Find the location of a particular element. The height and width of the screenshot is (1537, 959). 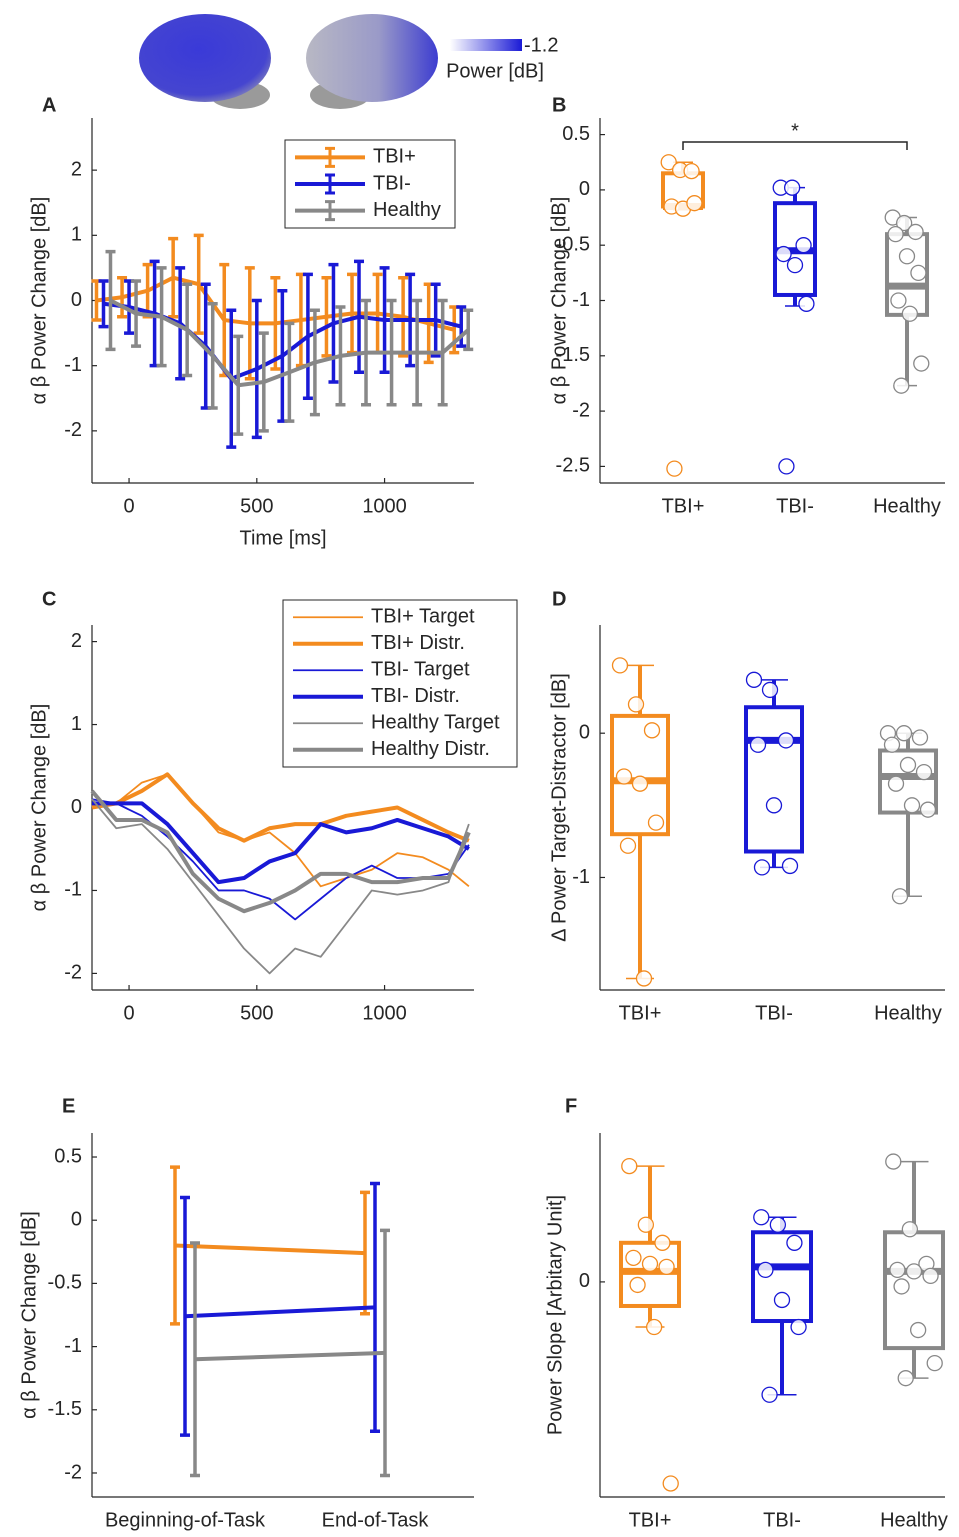

significance-bracket is located at coordinates (795, 145).